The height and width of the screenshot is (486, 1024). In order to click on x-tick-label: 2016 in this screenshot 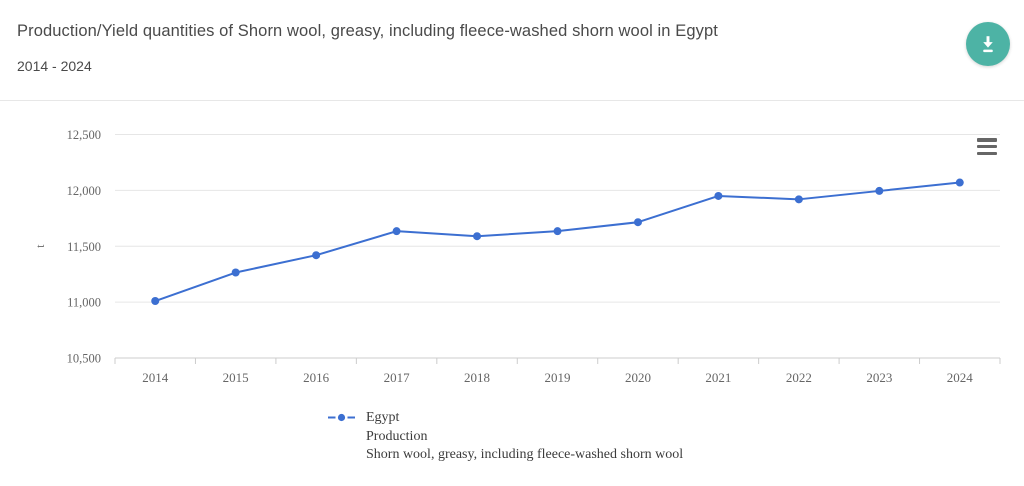, I will do `click(316, 377)`.